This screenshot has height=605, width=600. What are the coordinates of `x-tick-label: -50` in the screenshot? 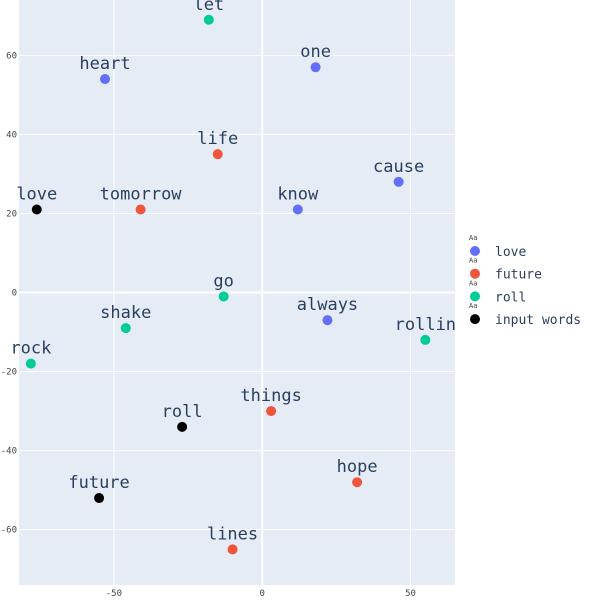 It's located at (114, 594).